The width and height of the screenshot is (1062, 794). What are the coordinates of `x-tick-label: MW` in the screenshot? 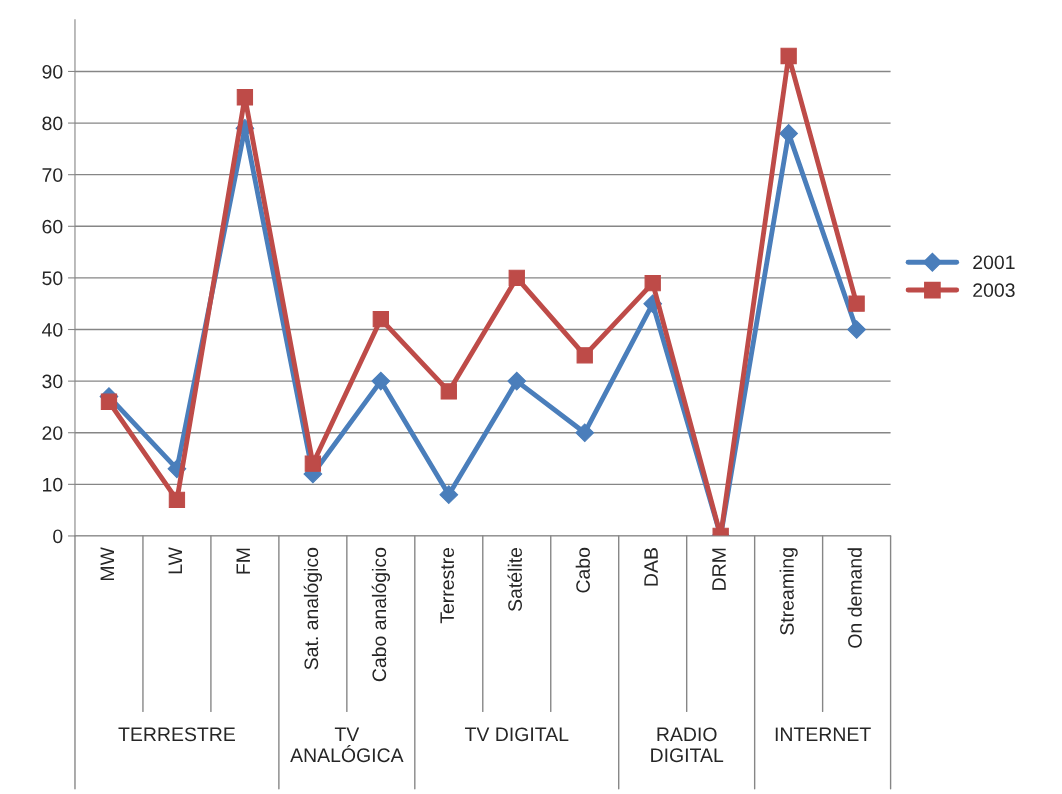 It's located at (107, 564).